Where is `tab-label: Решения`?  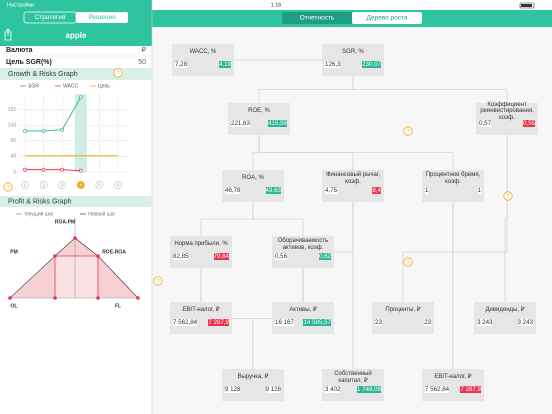 tab-label: Решения is located at coordinates (102, 17).